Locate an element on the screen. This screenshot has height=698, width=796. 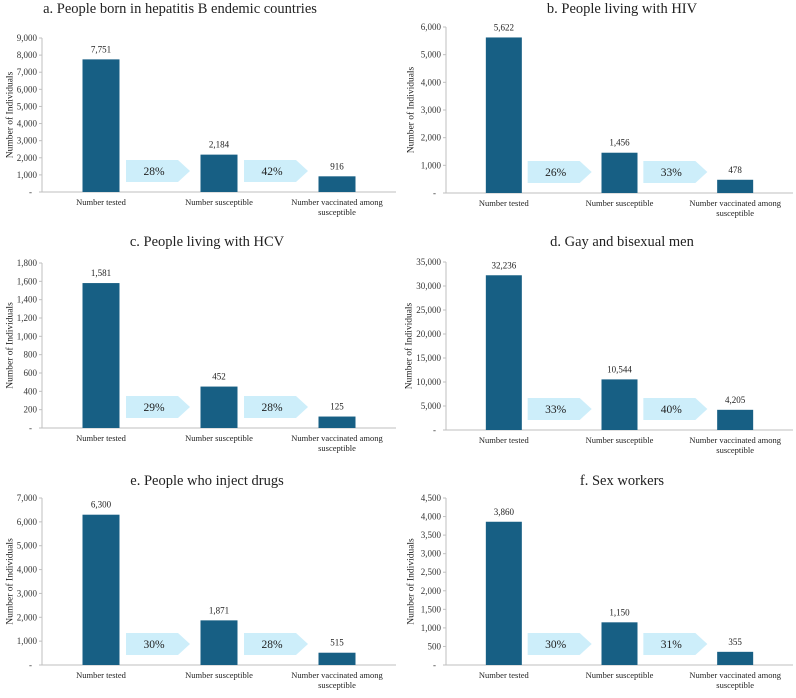
data-label: 4,205 is located at coordinates (735, 400).